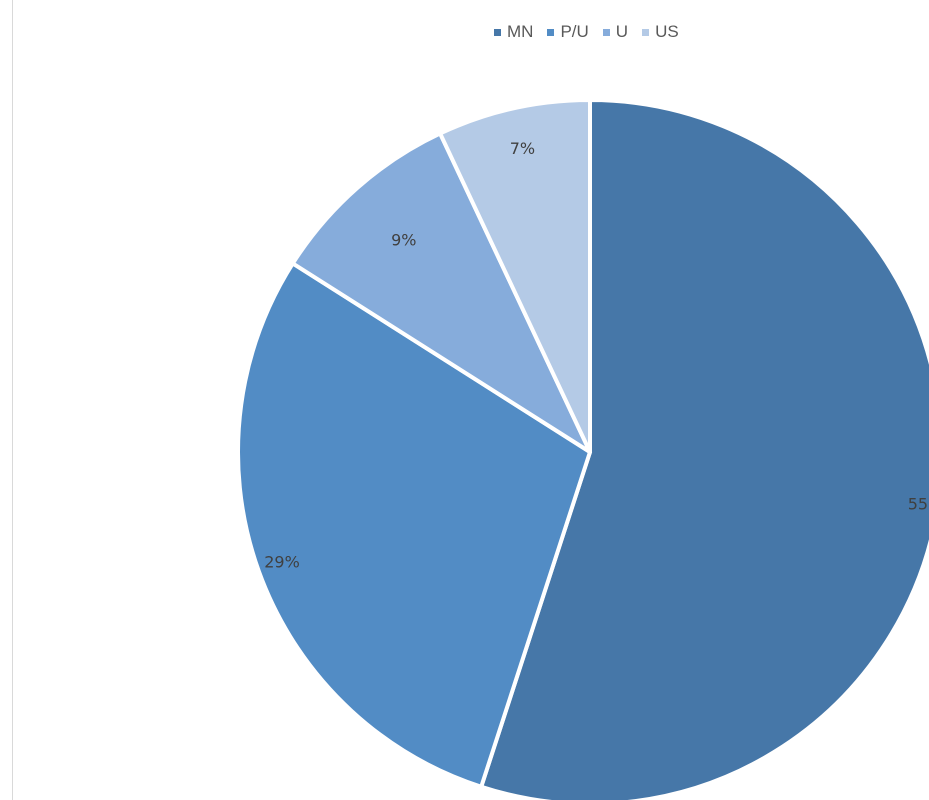 This screenshot has width=929, height=800. I want to click on data-label-us: 7%, so click(522, 148).